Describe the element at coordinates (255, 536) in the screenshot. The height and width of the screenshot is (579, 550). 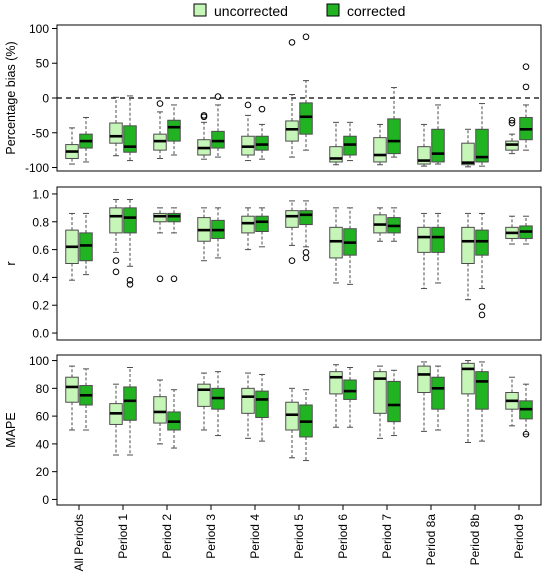
I see `x-tick-label: Period 4` at that location.